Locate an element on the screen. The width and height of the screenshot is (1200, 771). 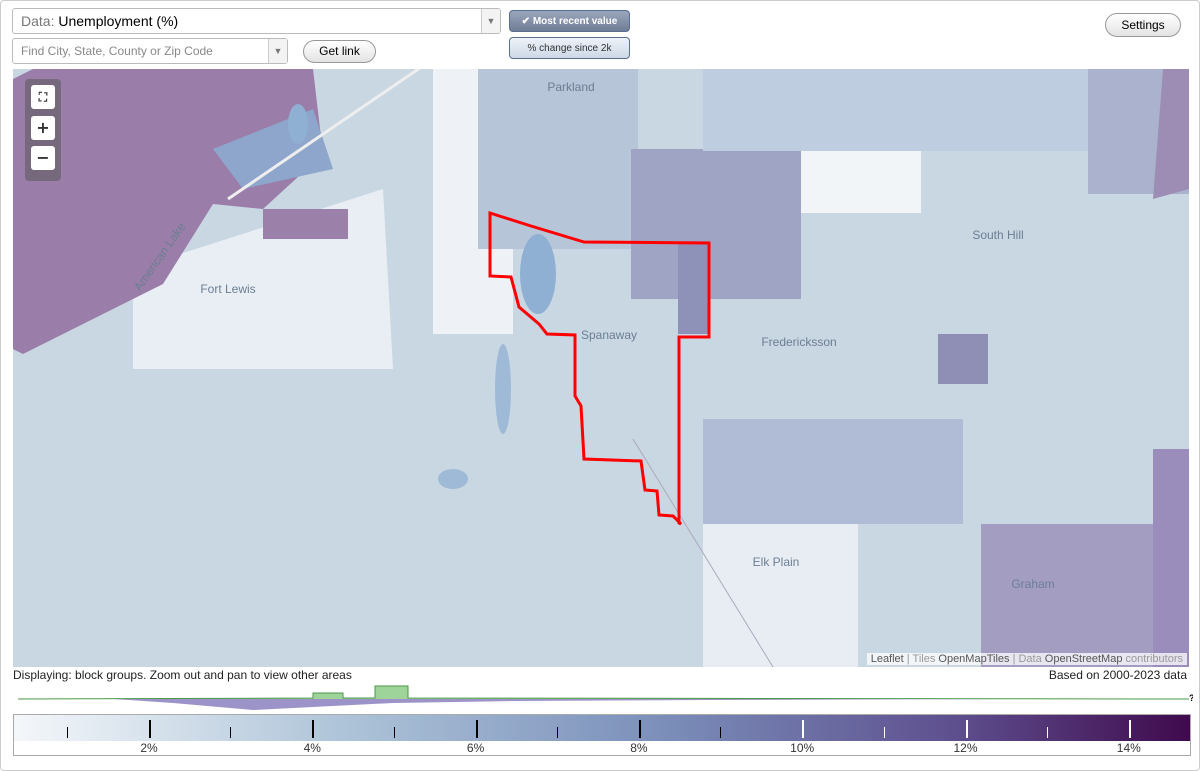
place-label: Spanaway is located at coordinates (609, 335).